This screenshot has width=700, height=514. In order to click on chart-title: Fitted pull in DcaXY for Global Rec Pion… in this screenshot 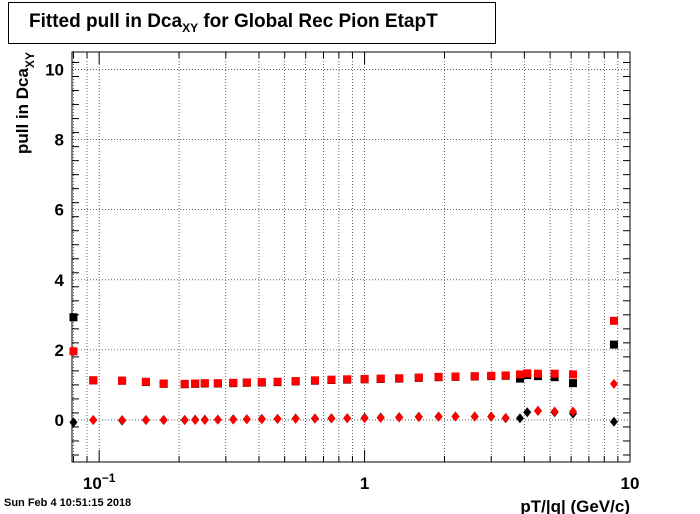, I will do `click(233, 23)`.